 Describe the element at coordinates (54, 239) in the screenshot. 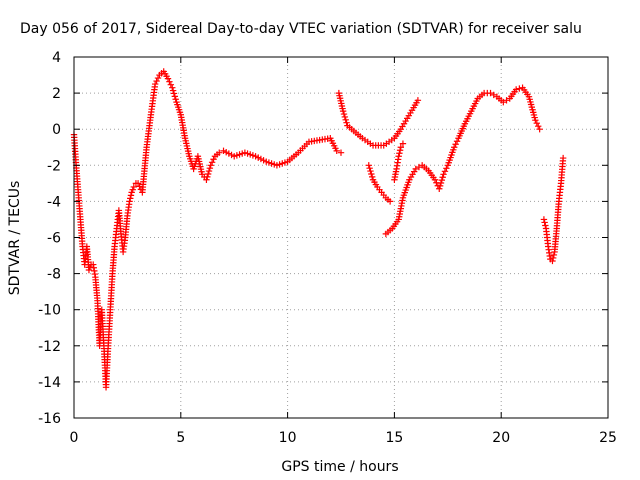

I see `y-tick-label: -6` at that location.